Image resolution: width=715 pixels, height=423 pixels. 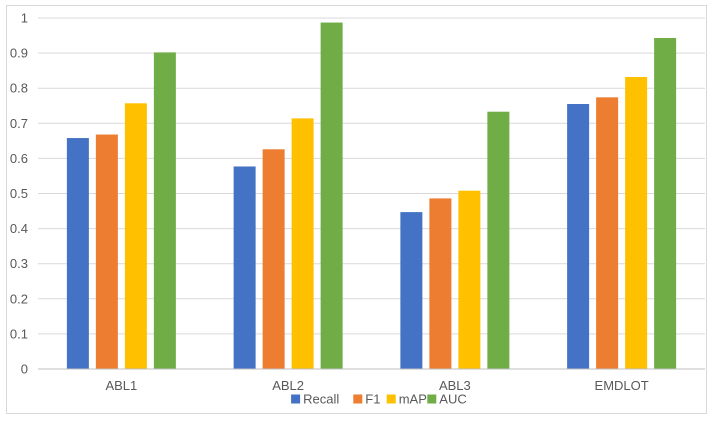 I want to click on legend-label-f1: F1, so click(x=372, y=399).